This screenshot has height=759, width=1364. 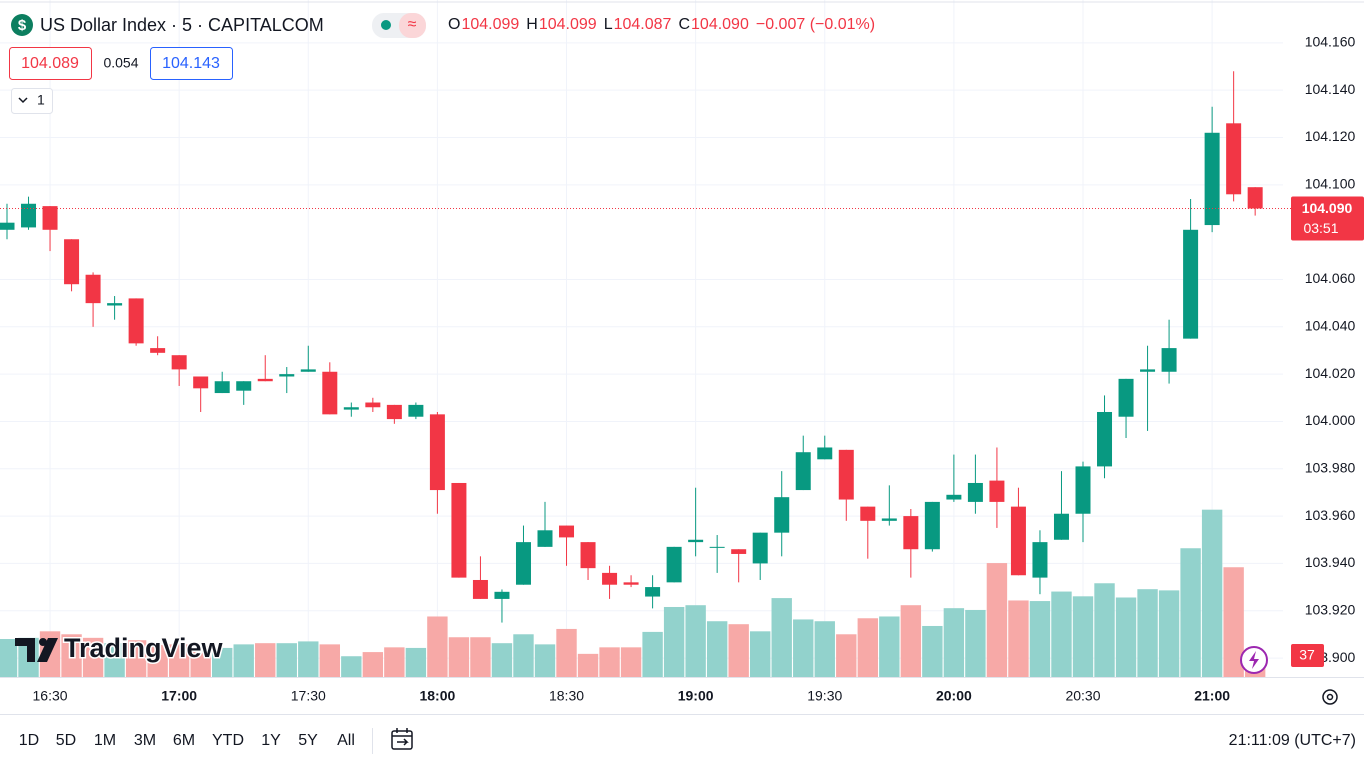 I want to click on symbol-icon-glyph: $, so click(x=22, y=25).